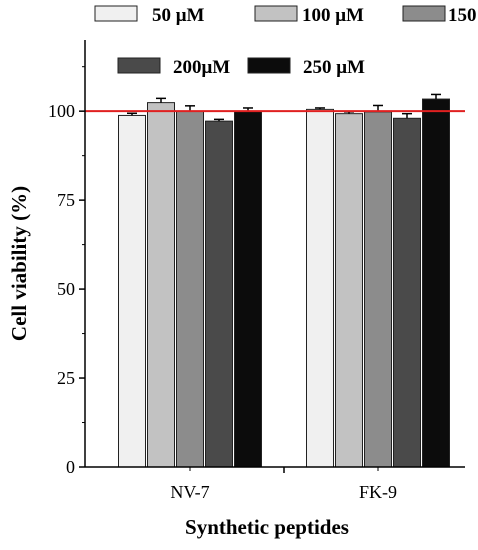 This screenshot has width=478, height=550. Describe the element at coordinates (66, 200) in the screenshot. I see `y-tick-label: 75` at that location.